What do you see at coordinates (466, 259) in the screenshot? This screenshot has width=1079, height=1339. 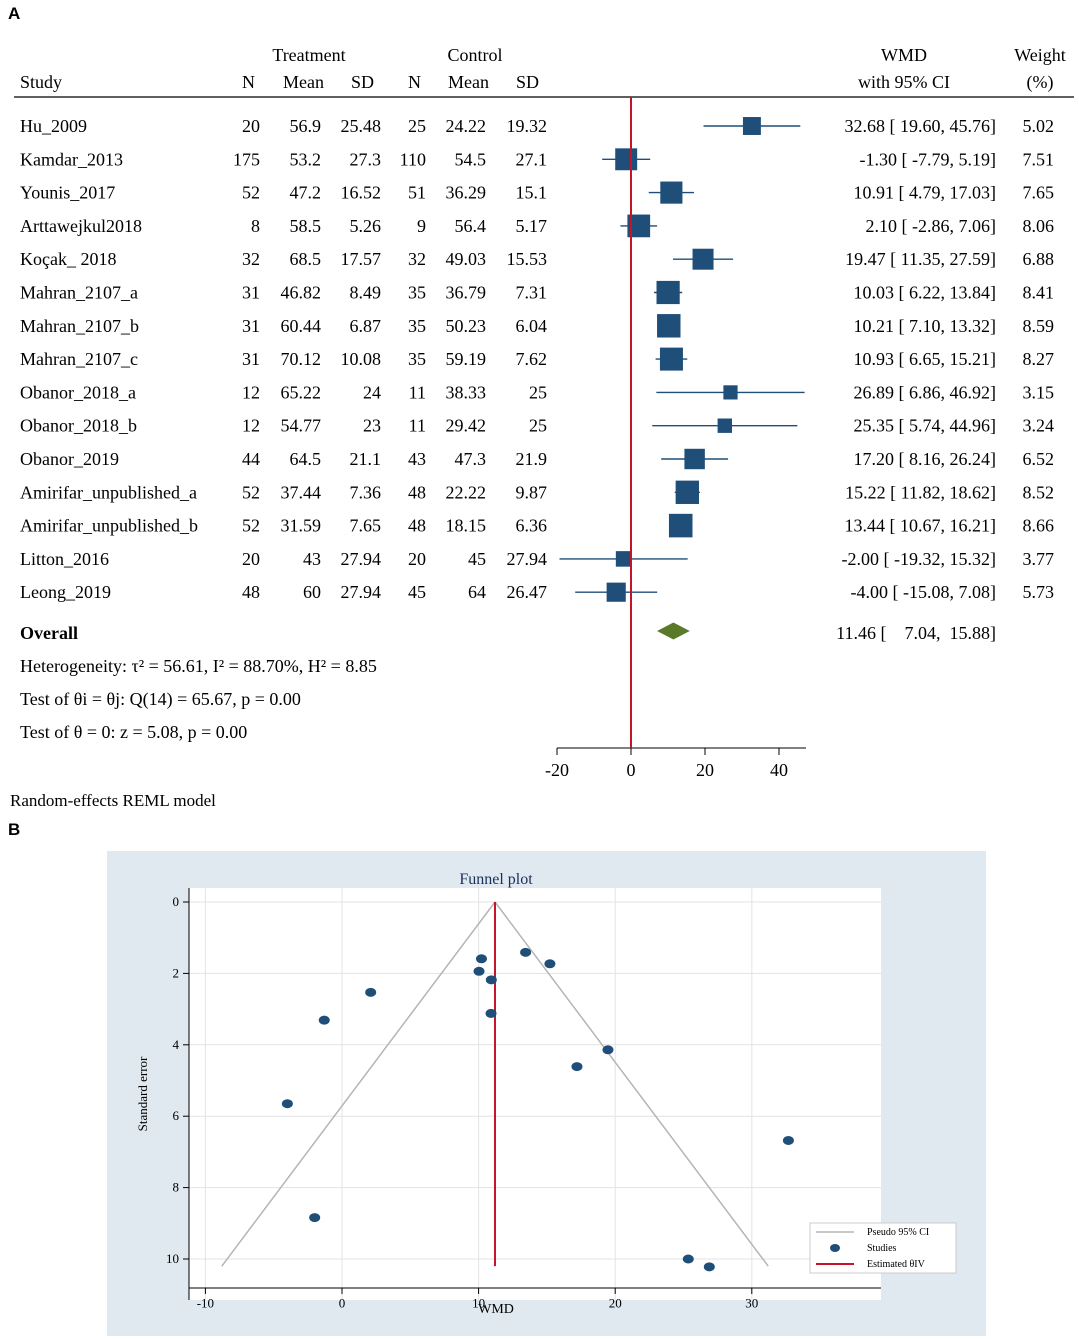 I see `control-mean: 49.03` at bounding box center [466, 259].